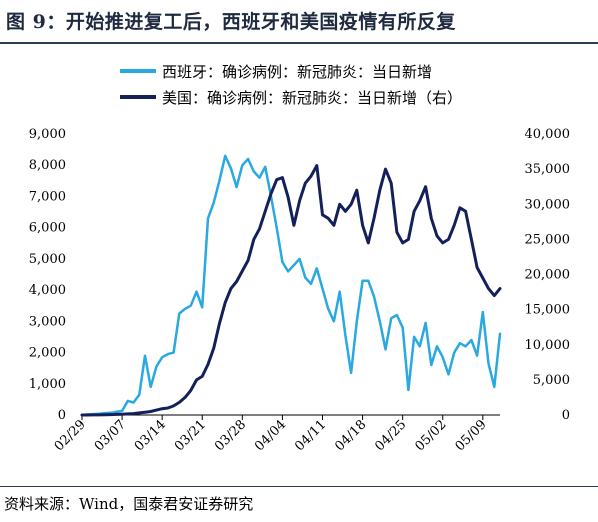  I want to click on y-right-tick-label: 35,000, so click(548, 169).